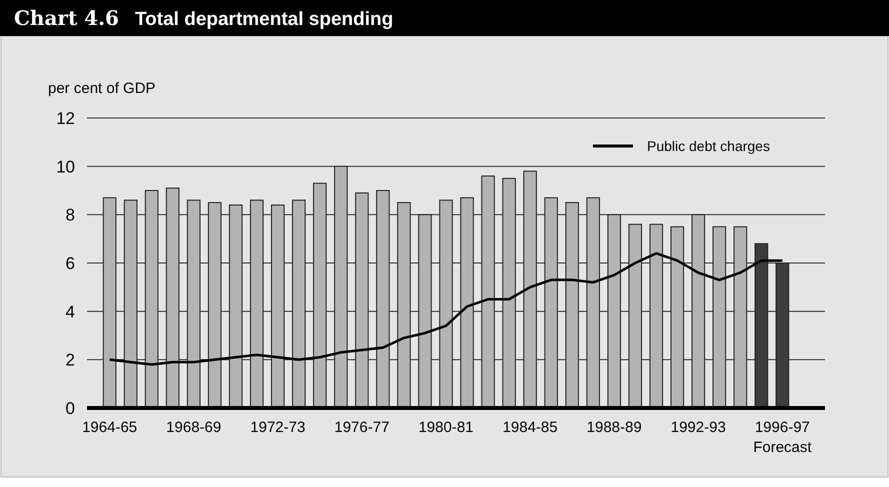  What do you see at coordinates (782, 427) in the screenshot?
I see `x-tick-label: 1996-97` at bounding box center [782, 427].